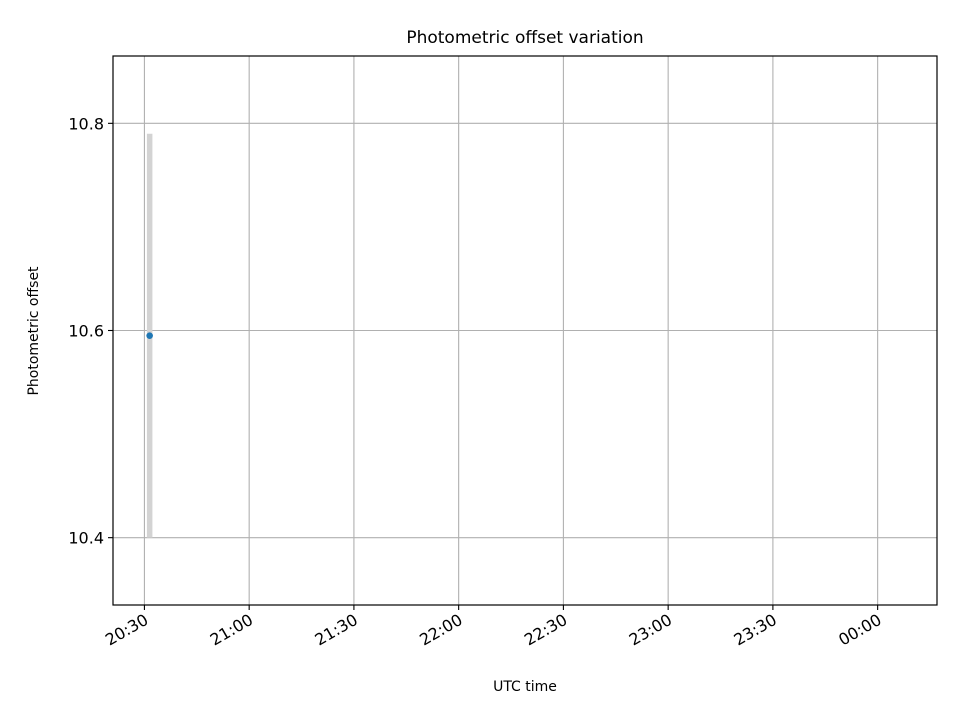  Describe the element at coordinates (525, 687) in the screenshot. I see `x-axis-label: UTC time` at that location.